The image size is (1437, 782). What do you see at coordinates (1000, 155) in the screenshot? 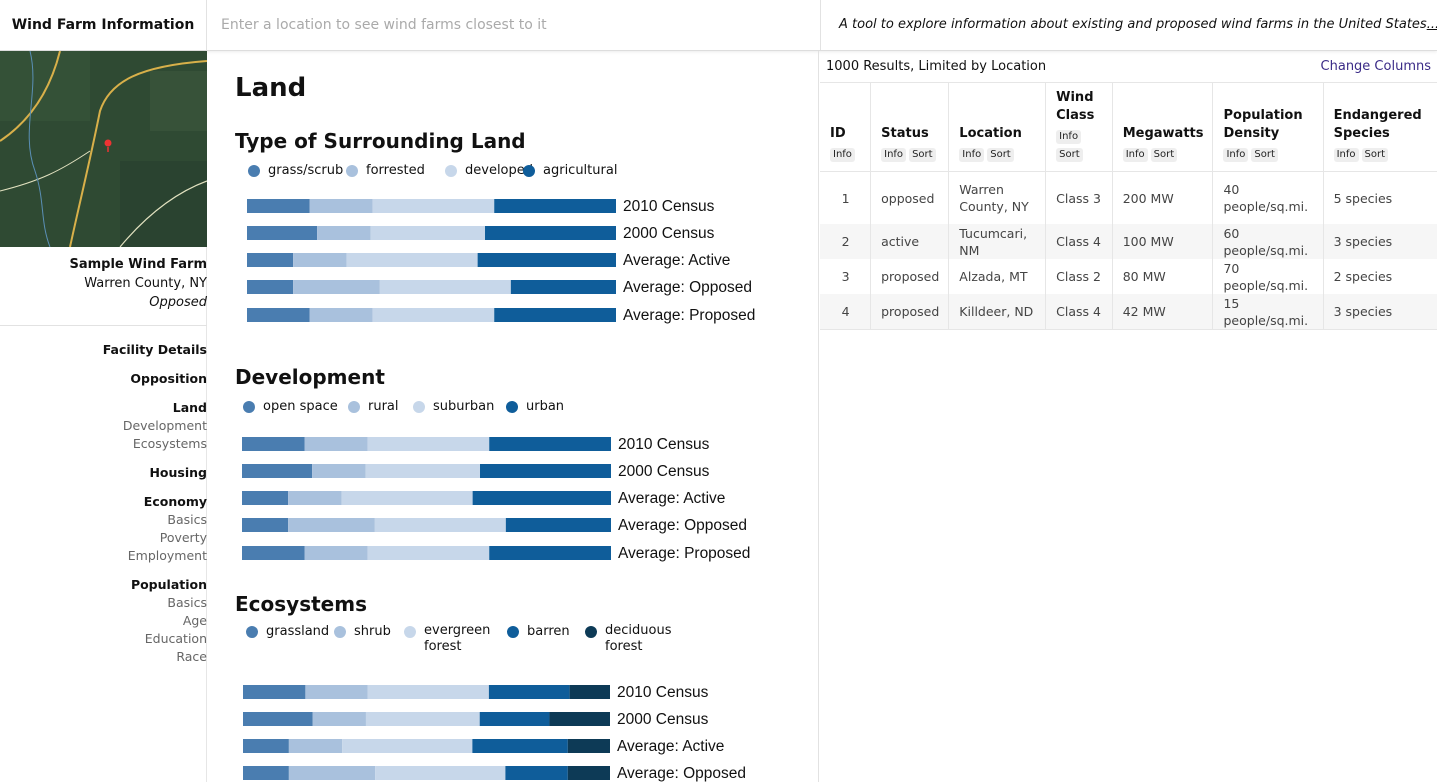
I see `sort-button-location: Sort` at bounding box center [1000, 155].